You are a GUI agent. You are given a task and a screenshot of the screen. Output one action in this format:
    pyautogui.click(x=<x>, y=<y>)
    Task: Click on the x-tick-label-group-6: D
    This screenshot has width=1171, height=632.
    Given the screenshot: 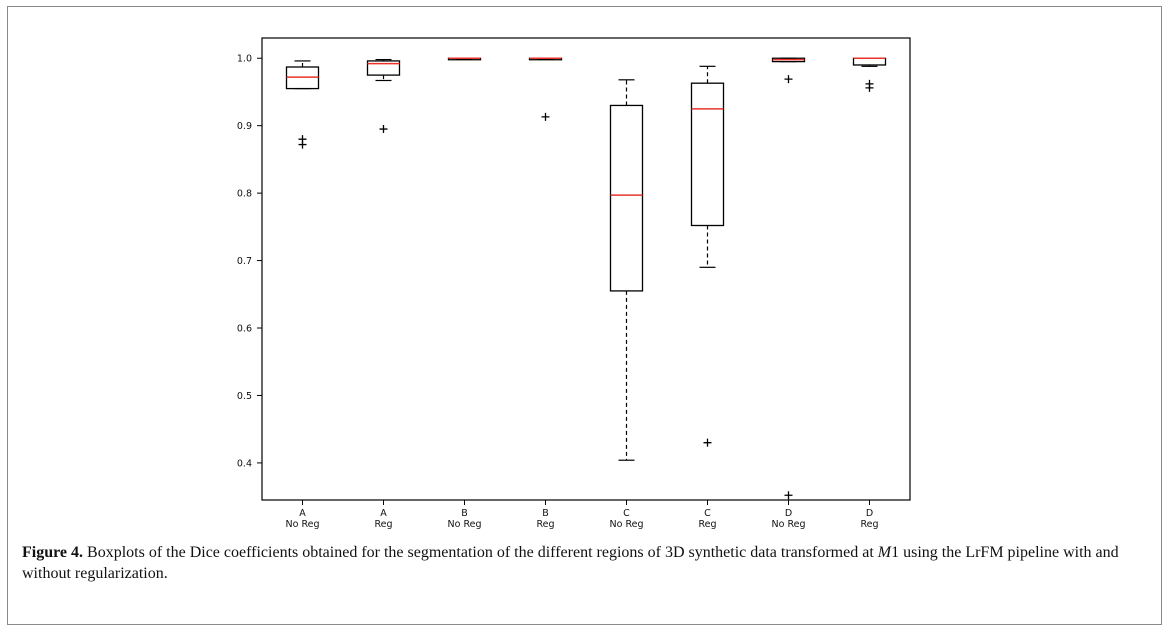 What is the action you would take?
    pyautogui.click(x=788, y=513)
    